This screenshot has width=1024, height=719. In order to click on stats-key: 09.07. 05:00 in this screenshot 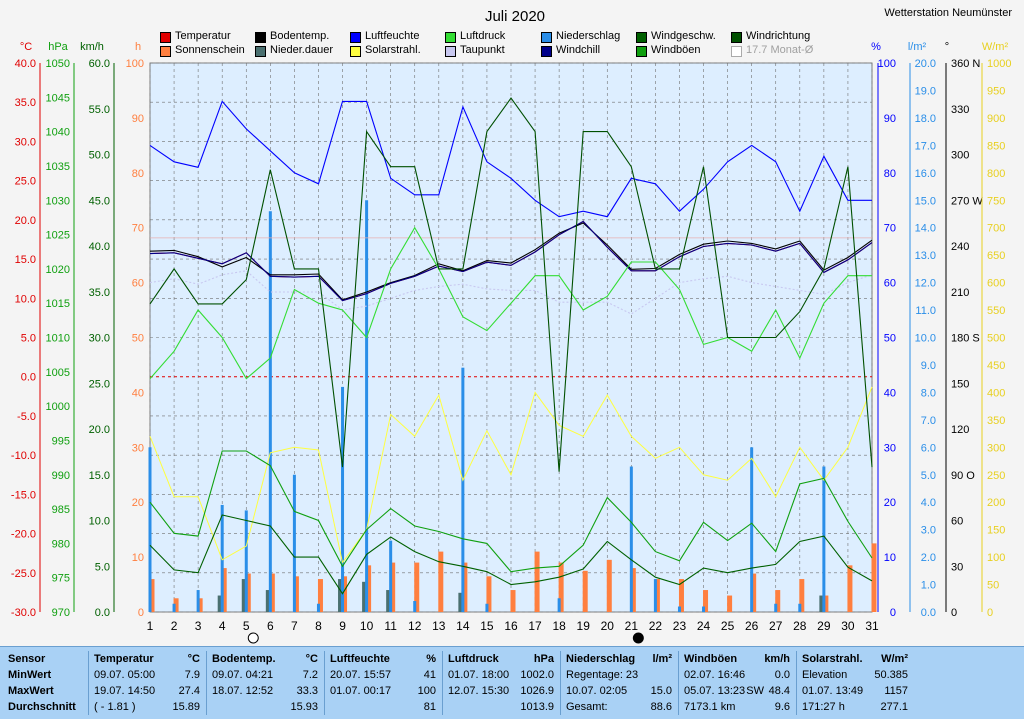, I will do `click(125, 675)`.